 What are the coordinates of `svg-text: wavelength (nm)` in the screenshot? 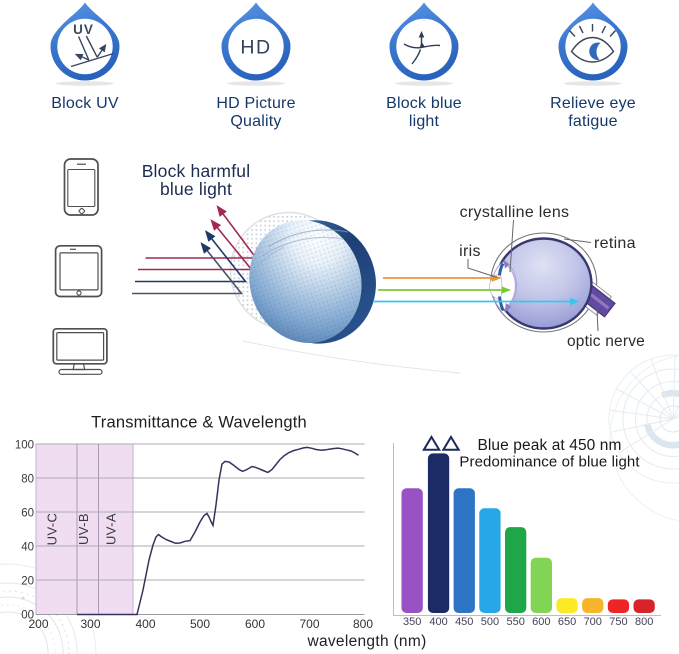 It's located at (366, 641).